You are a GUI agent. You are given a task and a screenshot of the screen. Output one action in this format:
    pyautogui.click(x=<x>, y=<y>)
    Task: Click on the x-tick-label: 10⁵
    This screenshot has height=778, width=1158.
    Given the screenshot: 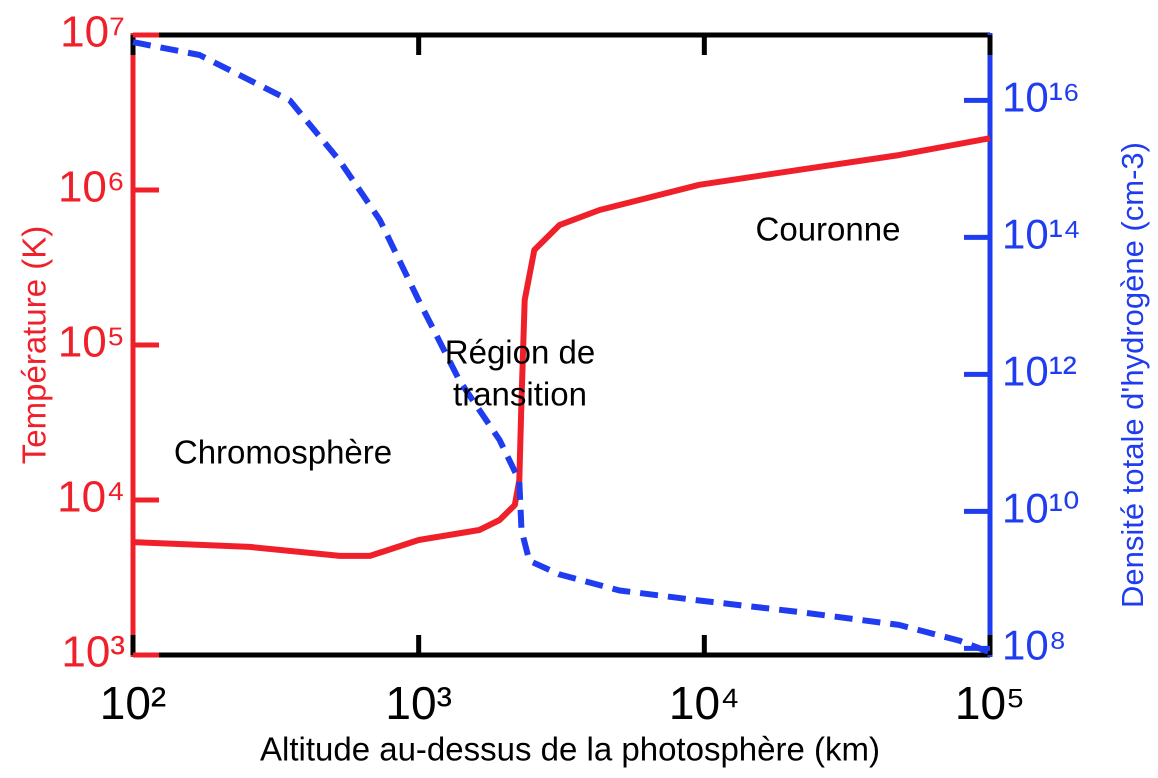 What is the action you would take?
    pyautogui.click(x=990, y=703)
    